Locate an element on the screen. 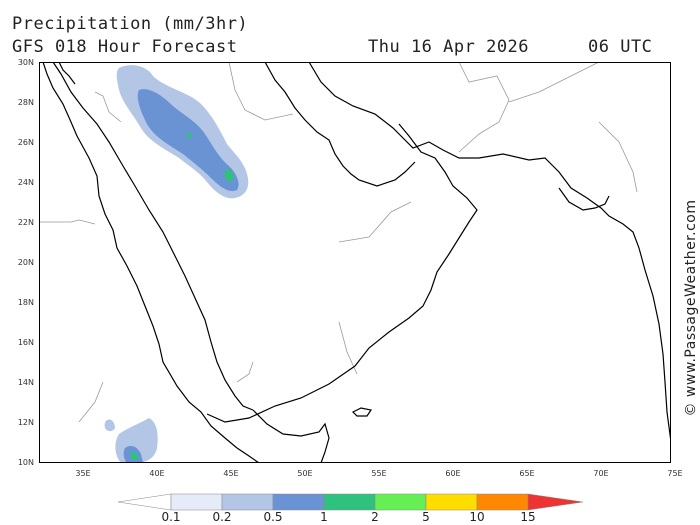 Image resolution: width=700 pixels, height=525 pixels. lon-label-60e: 60E is located at coordinates (453, 473).